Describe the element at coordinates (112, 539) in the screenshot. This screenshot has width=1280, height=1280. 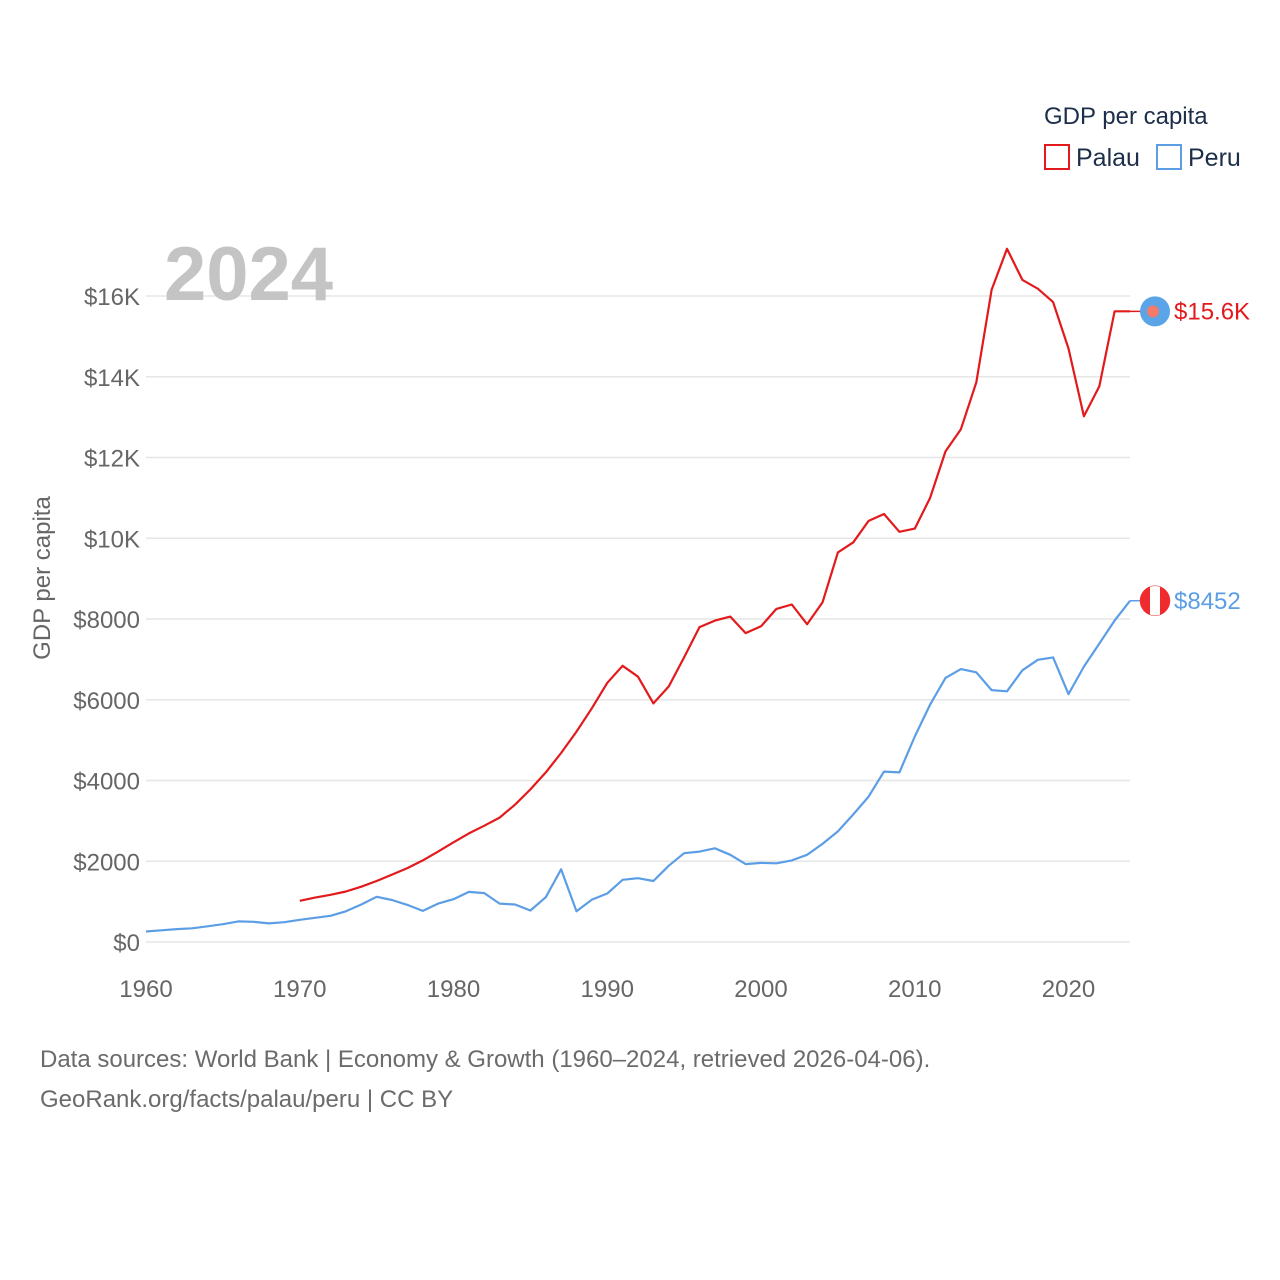
I see `y-tick-label: $10K` at that location.